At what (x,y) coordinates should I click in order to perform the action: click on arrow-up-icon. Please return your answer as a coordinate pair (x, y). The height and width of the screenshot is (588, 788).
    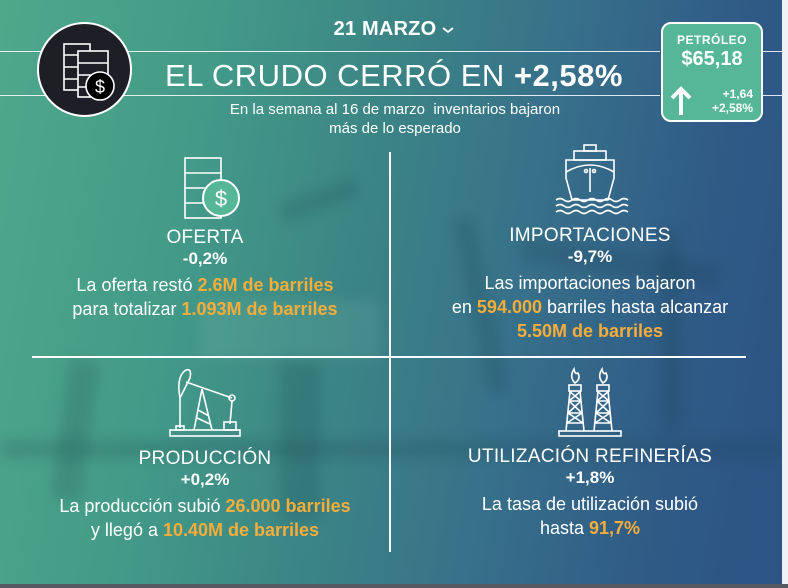
    Looking at the image, I should click on (681, 100).